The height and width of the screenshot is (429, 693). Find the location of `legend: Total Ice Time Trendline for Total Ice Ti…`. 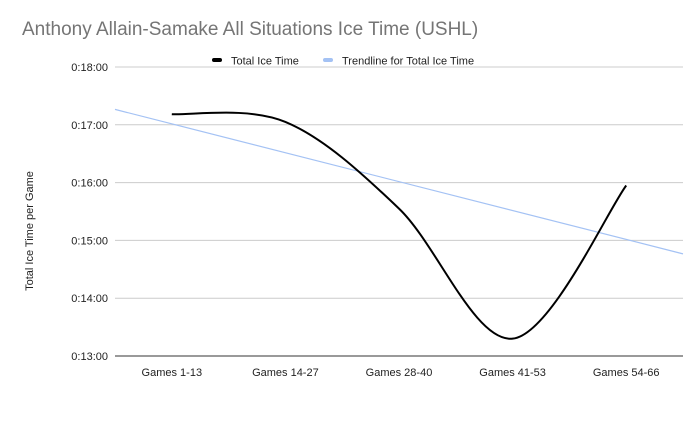

legend: Total Ice Time Trendline for Total Ice Ti… is located at coordinates (343, 62).